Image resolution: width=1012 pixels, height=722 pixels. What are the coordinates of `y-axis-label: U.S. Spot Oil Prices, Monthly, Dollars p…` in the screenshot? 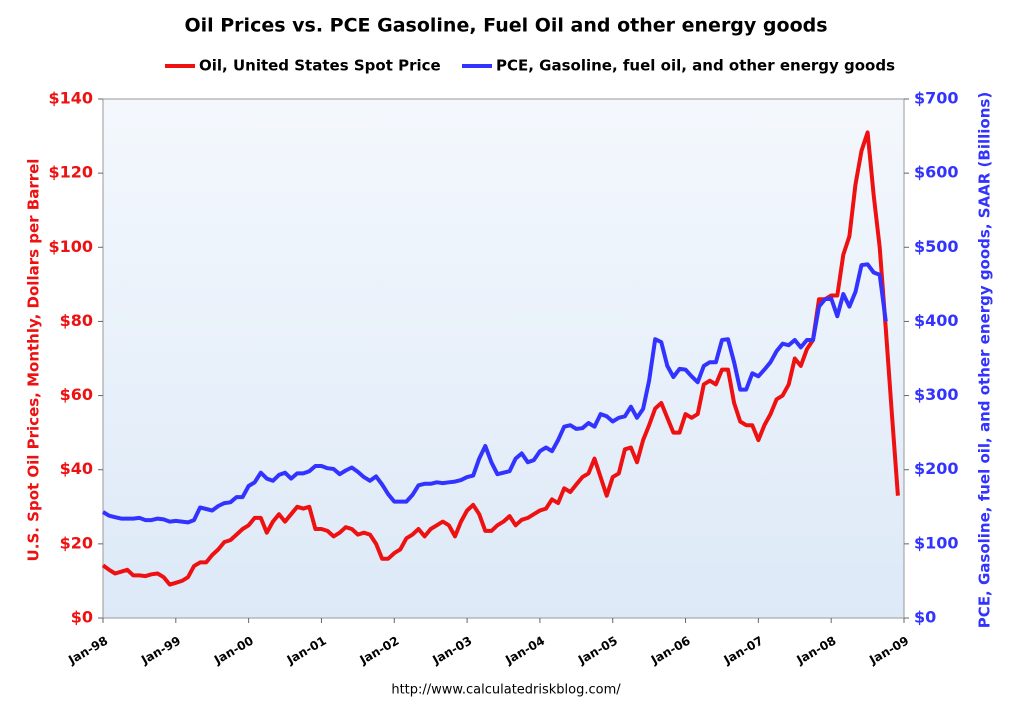 It's located at (34, 360).